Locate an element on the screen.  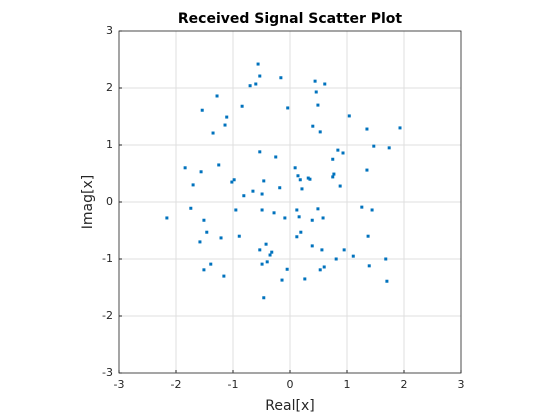
x-tick-label: 2 is located at coordinates (404, 384).